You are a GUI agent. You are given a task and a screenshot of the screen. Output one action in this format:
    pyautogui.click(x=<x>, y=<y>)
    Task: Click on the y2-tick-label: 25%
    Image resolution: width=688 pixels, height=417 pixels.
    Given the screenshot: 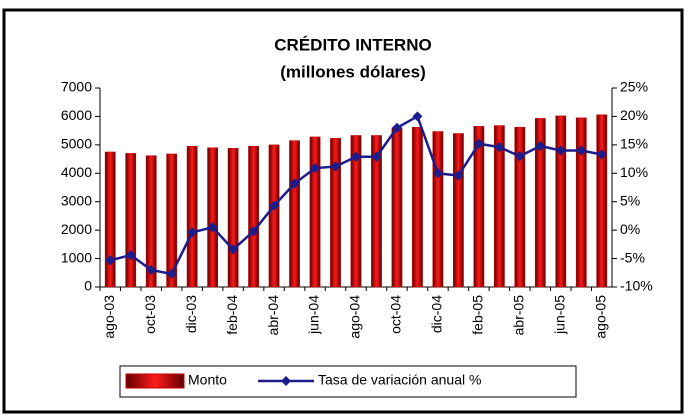 What is the action you would take?
    pyautogui.click(x=634, y=87)
    